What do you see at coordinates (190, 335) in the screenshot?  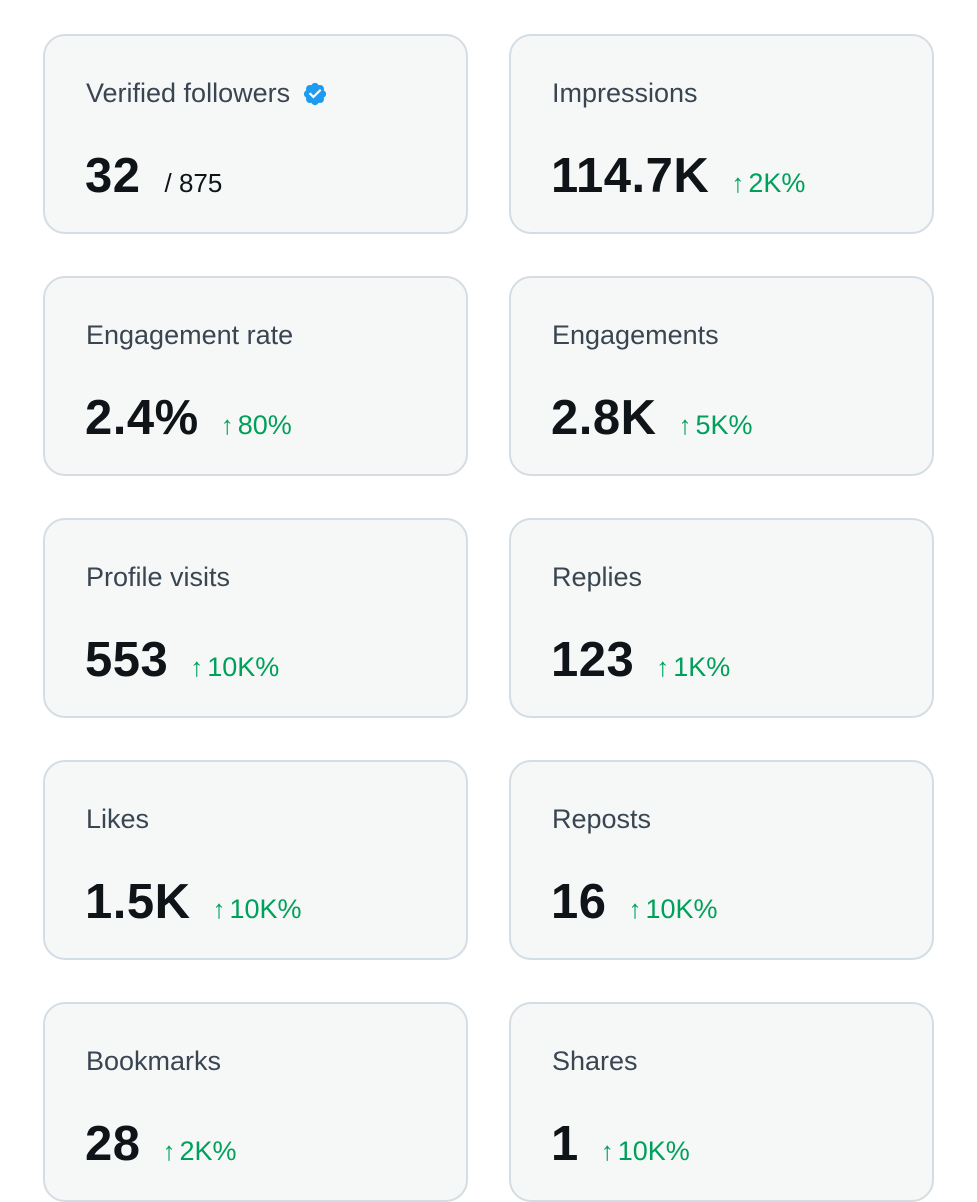 I see `metric-label: Engagement rate` at bounding box center [190, 335].